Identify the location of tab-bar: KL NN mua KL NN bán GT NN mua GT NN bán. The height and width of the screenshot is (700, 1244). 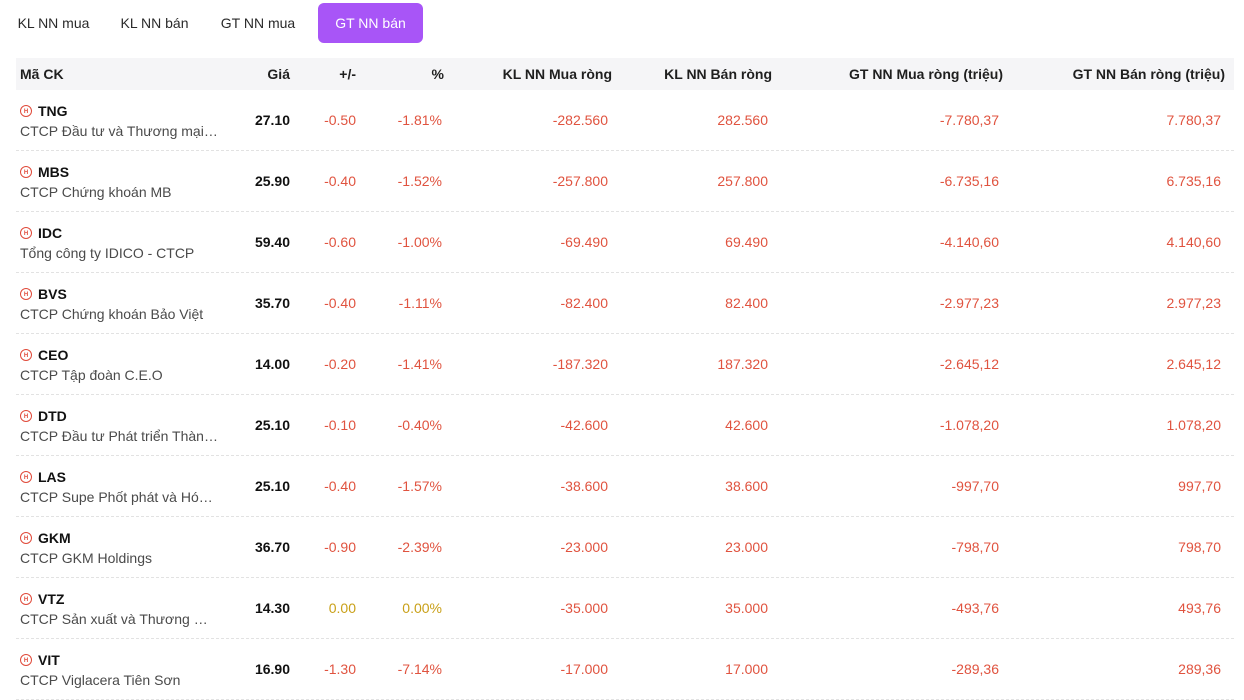
(221, 23).